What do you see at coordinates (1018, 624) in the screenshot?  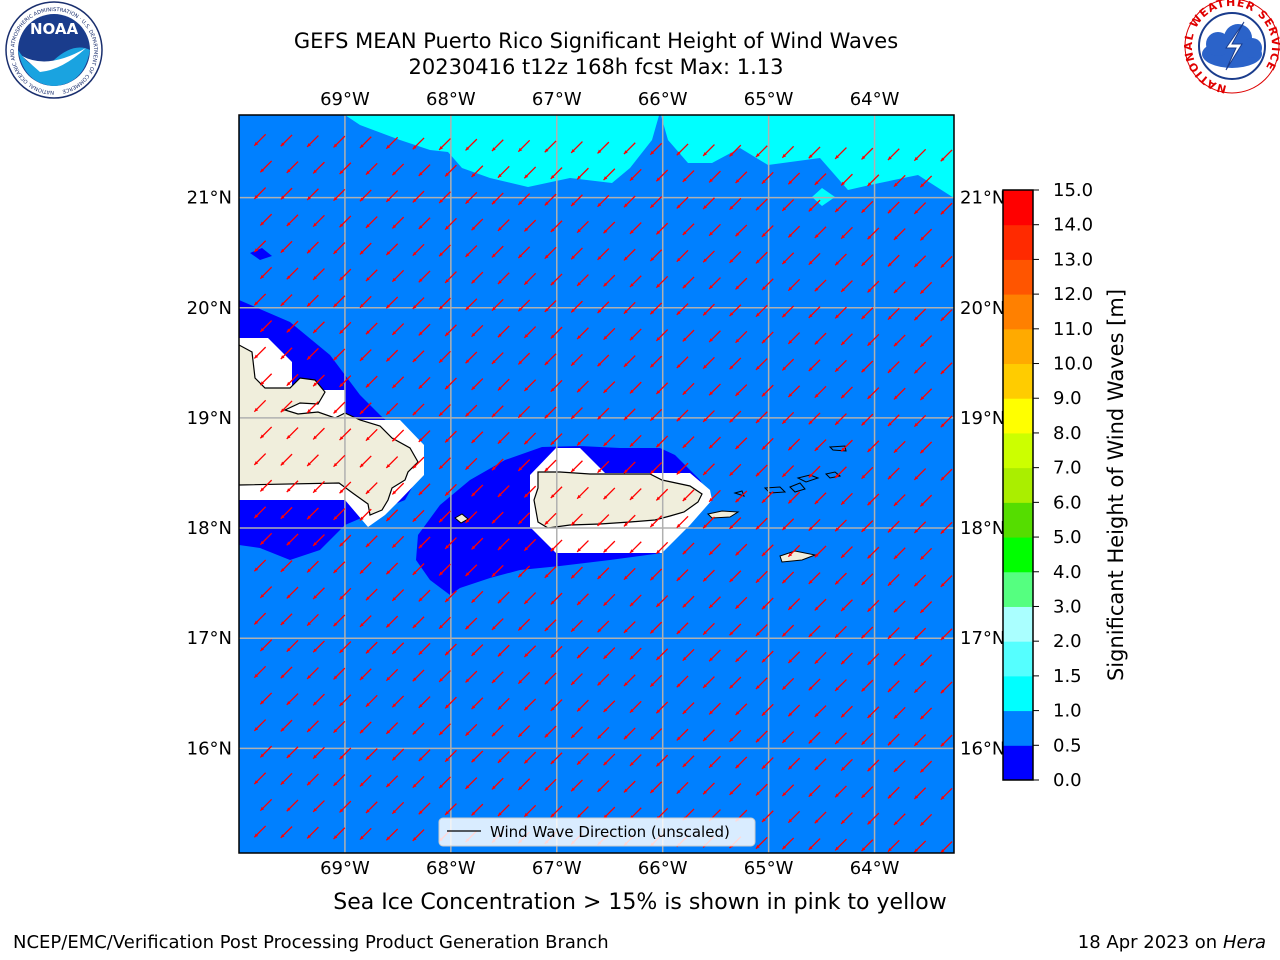 I see `colorbar-segment-2.0-3.0` at bounding box center [1018, 624].